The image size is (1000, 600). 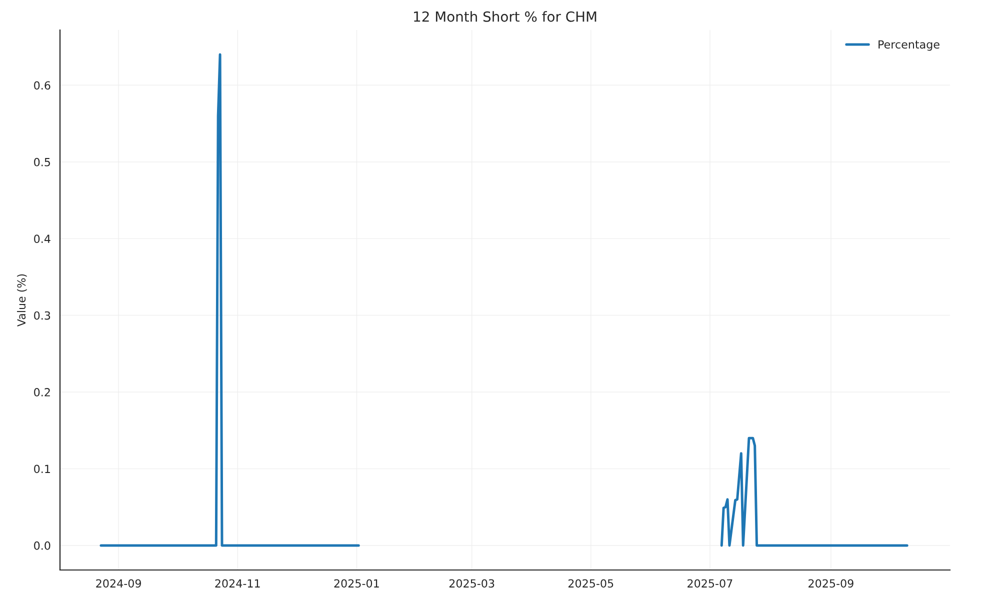 What do you see at coordinates (909, 45) in the screenshot?
I see `legend-label: Percentage` at bounding box center [909, 45].